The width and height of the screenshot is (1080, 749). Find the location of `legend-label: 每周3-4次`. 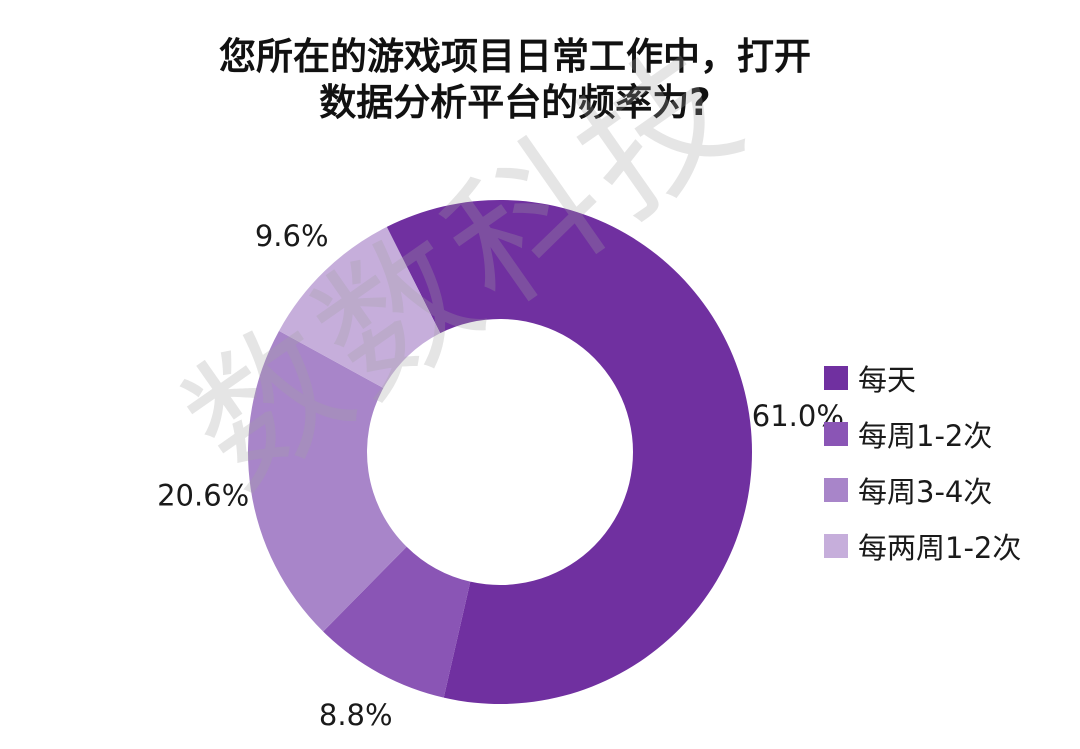

legend-label: 每周3-4次 is located at coordinates (925, 492).